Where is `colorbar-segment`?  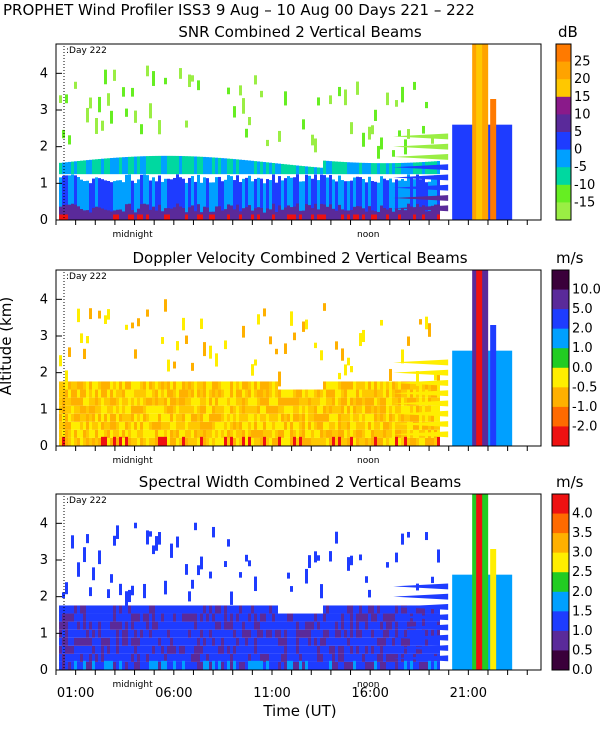
colorbar-segment is located at coordinates (563, 193).